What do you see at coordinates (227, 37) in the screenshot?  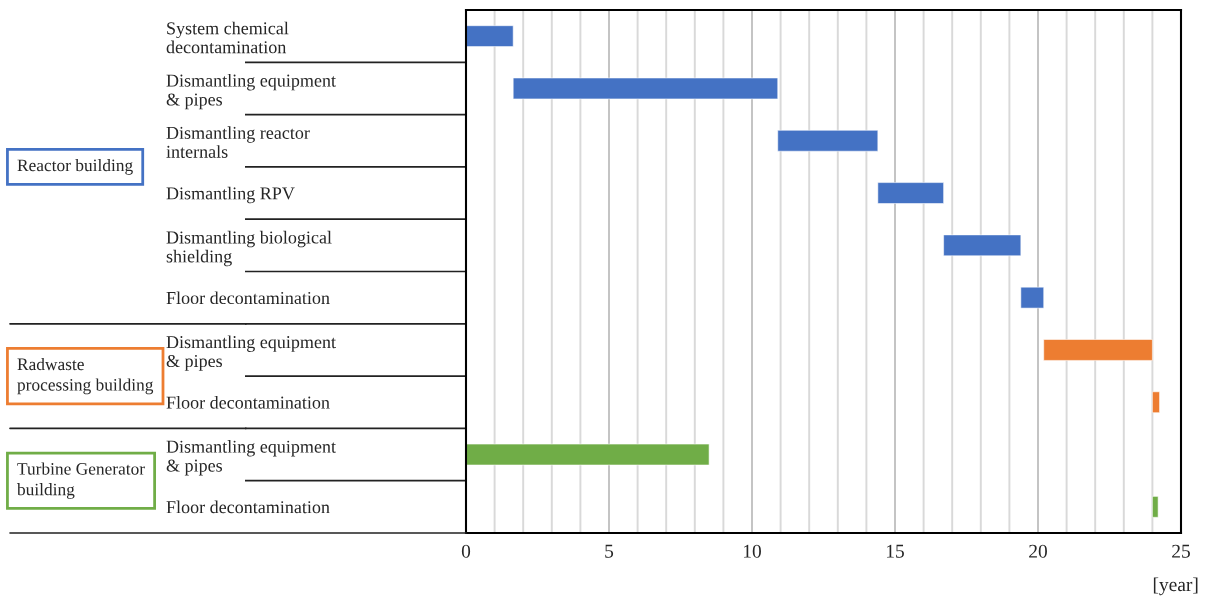 I see `y-tick-label: System chemical decontamination` at bounding box center [227, 37].